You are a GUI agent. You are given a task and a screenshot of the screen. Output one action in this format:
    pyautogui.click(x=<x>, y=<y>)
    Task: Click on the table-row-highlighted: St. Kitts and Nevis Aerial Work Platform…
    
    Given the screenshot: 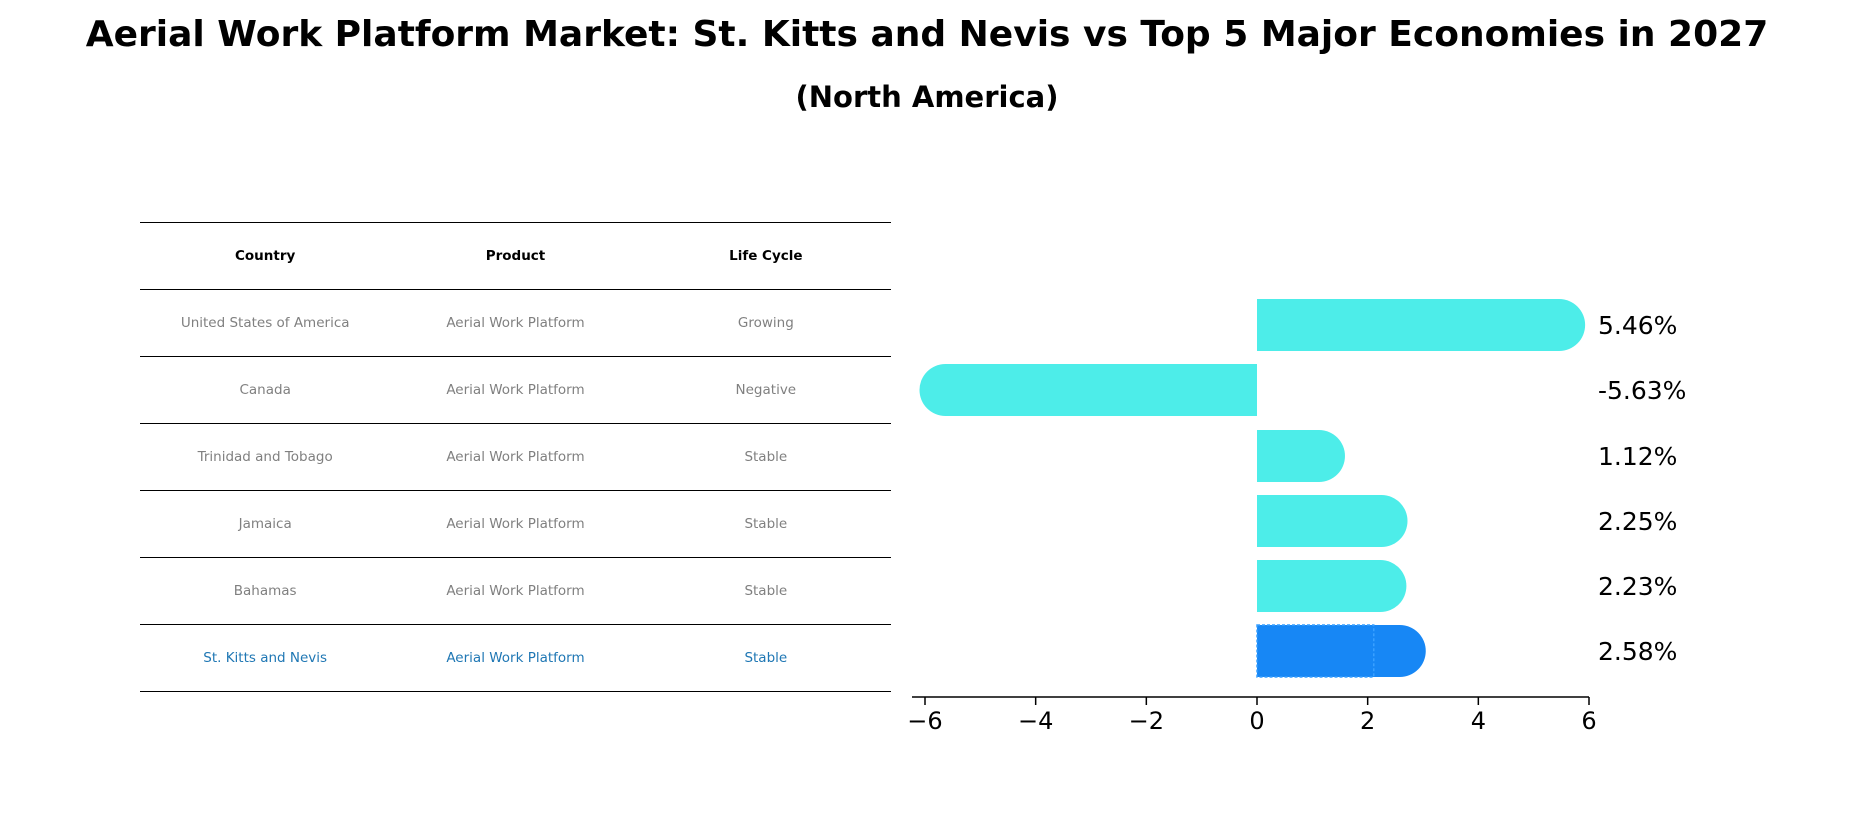 What is the action you would take?
    pyautogui.click(x=515, y=658)
    